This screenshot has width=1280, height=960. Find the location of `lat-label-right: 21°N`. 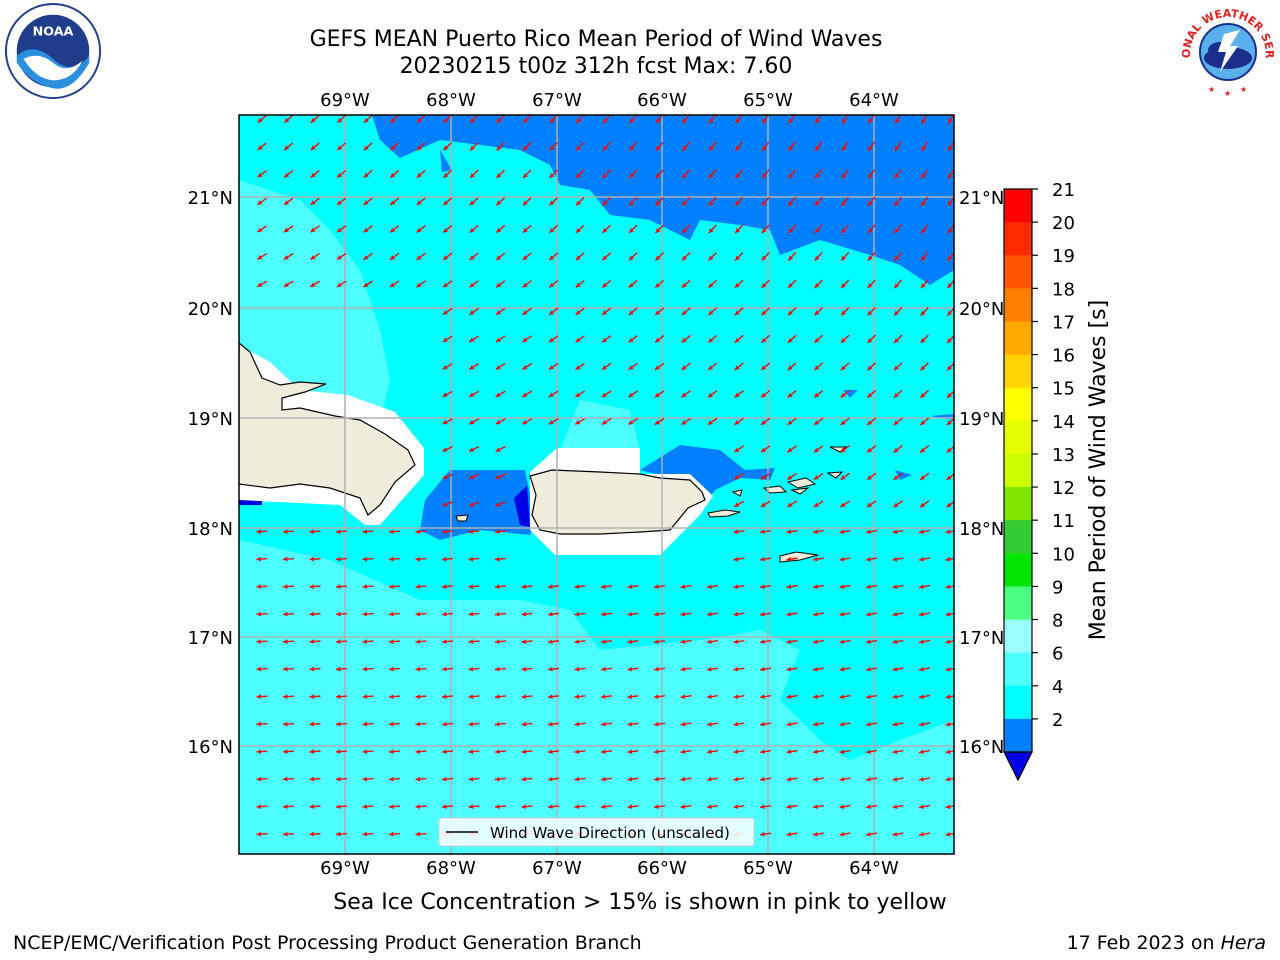

lat-label-right: 21°N is located at coordinates (981, 198).